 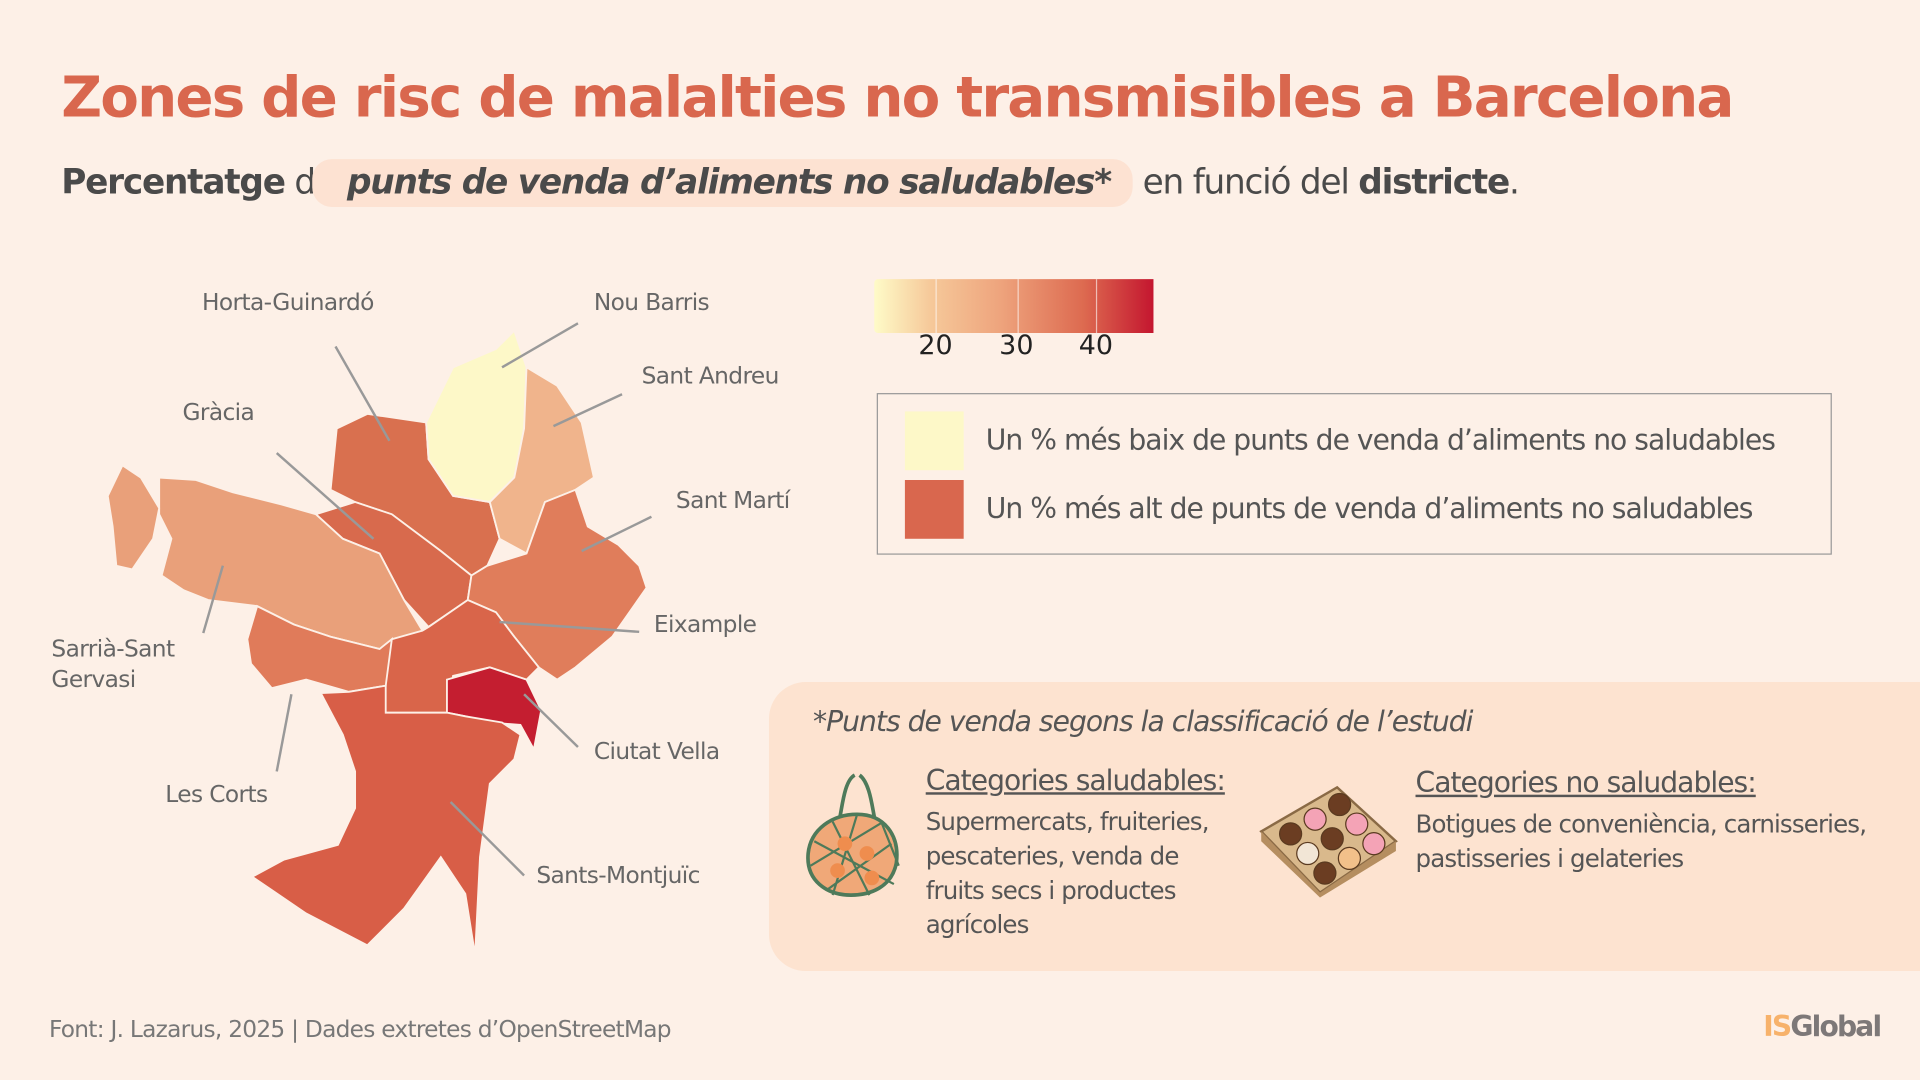 I want to click on district-les-corts, so click(x=320, y=648).